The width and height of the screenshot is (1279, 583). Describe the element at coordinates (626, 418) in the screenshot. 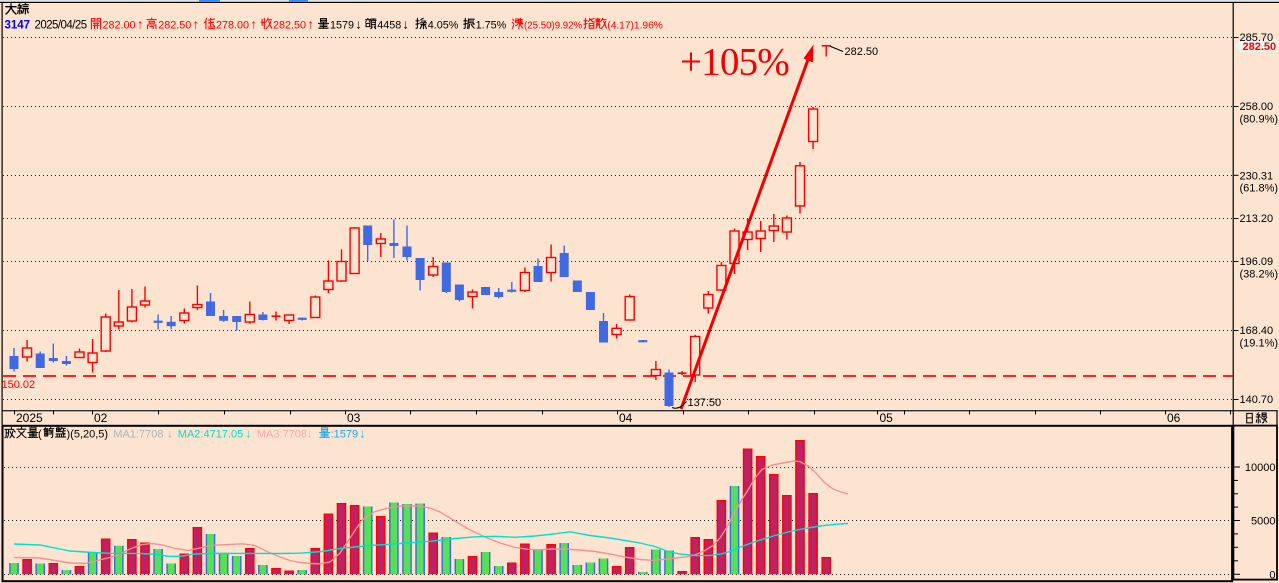

I see `svg-text: 04` at that location.